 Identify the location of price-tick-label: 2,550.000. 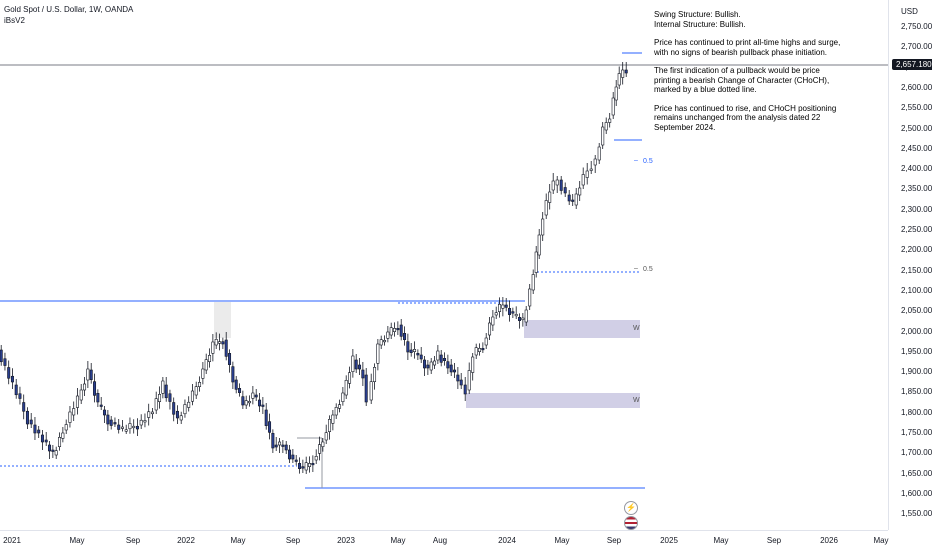
(916, 108).